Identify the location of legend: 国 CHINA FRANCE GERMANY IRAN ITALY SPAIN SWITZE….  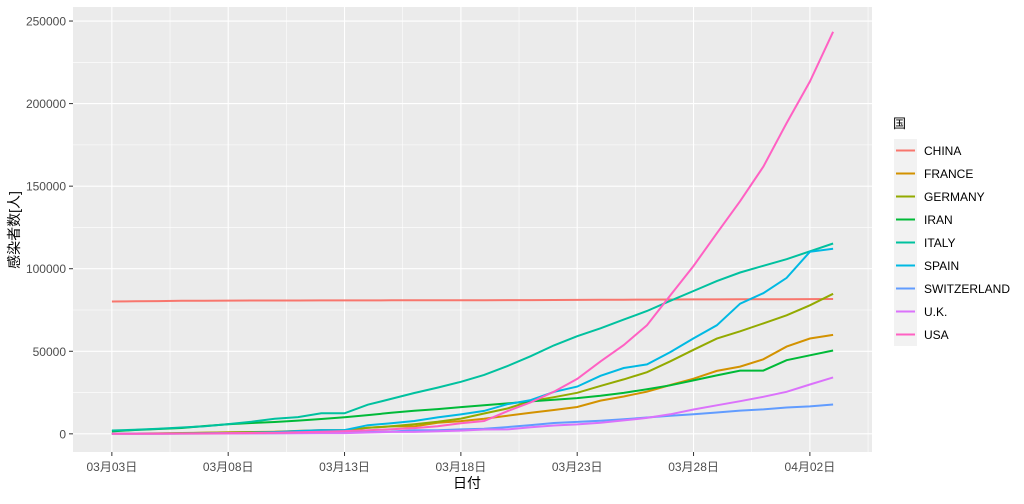
(951, 231).